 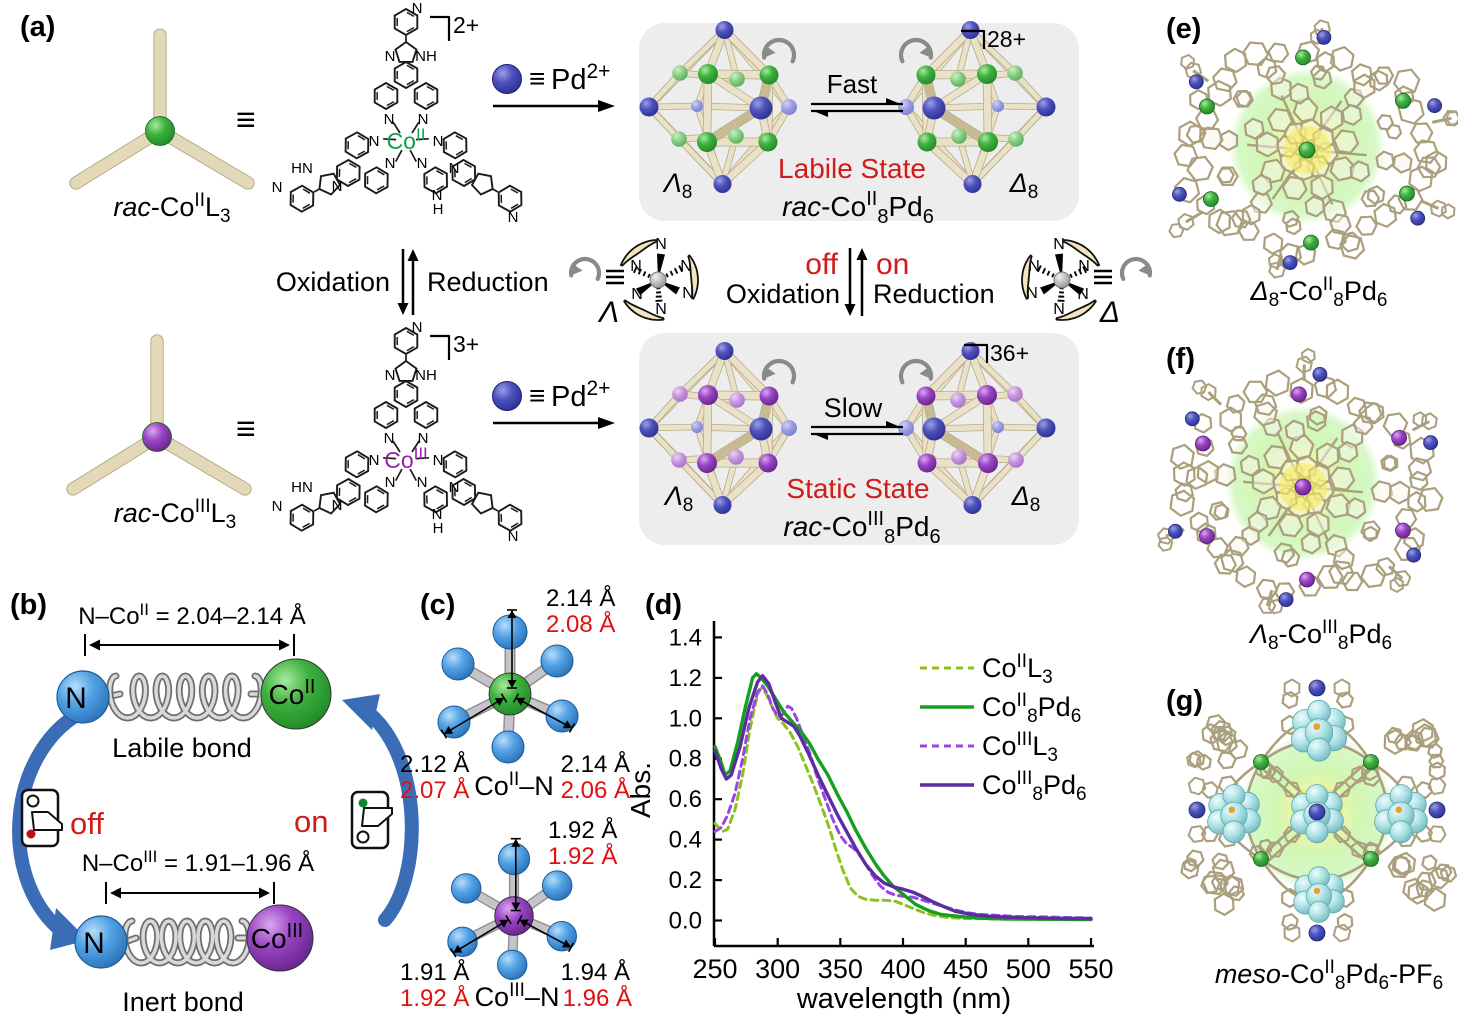 What do you see at coordinates (1183, 29) in the screenshot?
I see `svg-text: (e)` at bounding box center [1183, 29].